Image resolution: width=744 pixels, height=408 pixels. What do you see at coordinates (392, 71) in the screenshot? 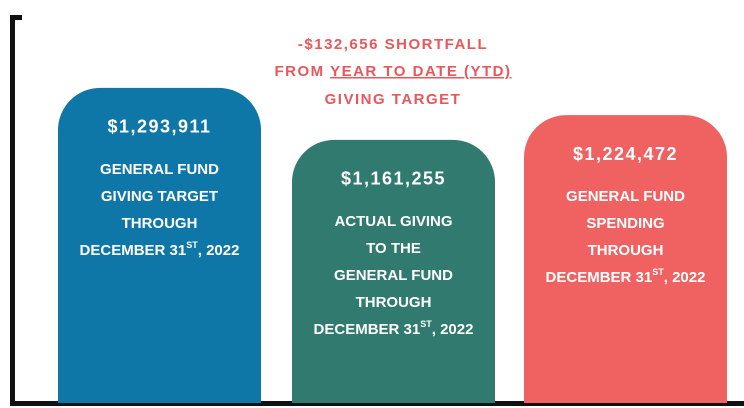
I see `annotation: FROM YEAR TO DATE (YTD)` at bounding box center [392, 71].